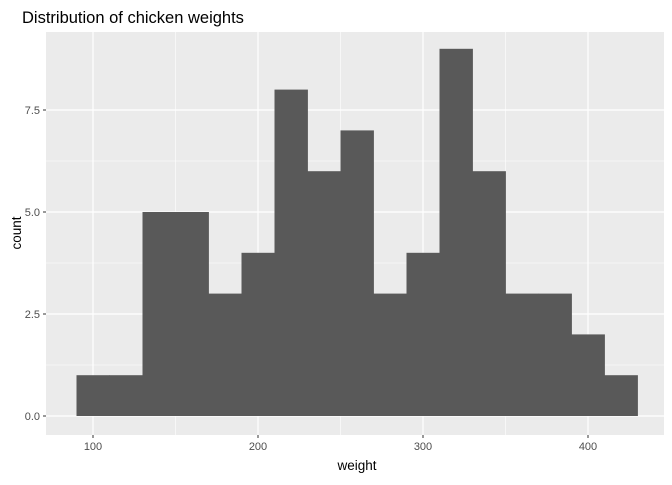 Image resolution: width=672 pixels, height=485 pixels. What do you see at coordinates (32, 111) in the screenshot?
I see `y-tick-label: 7.5` at bounding box center [32, 111].